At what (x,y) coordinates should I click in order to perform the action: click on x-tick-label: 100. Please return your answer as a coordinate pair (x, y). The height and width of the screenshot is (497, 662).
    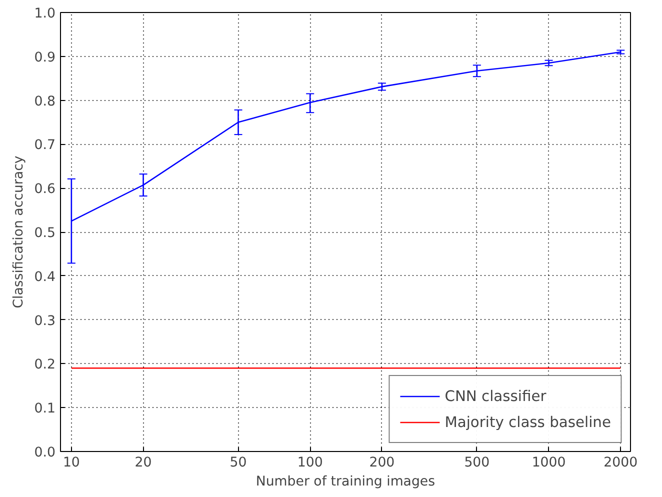
    Looking at the image, I should click on (310, 463).